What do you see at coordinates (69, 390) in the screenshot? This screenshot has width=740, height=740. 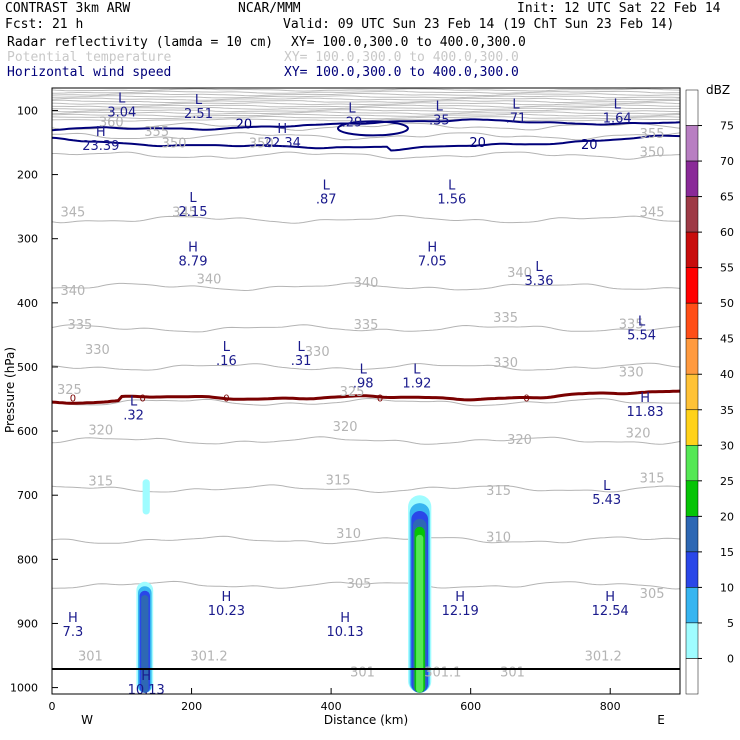 I see `theta-label: 325` at bounding box center [69, 390].